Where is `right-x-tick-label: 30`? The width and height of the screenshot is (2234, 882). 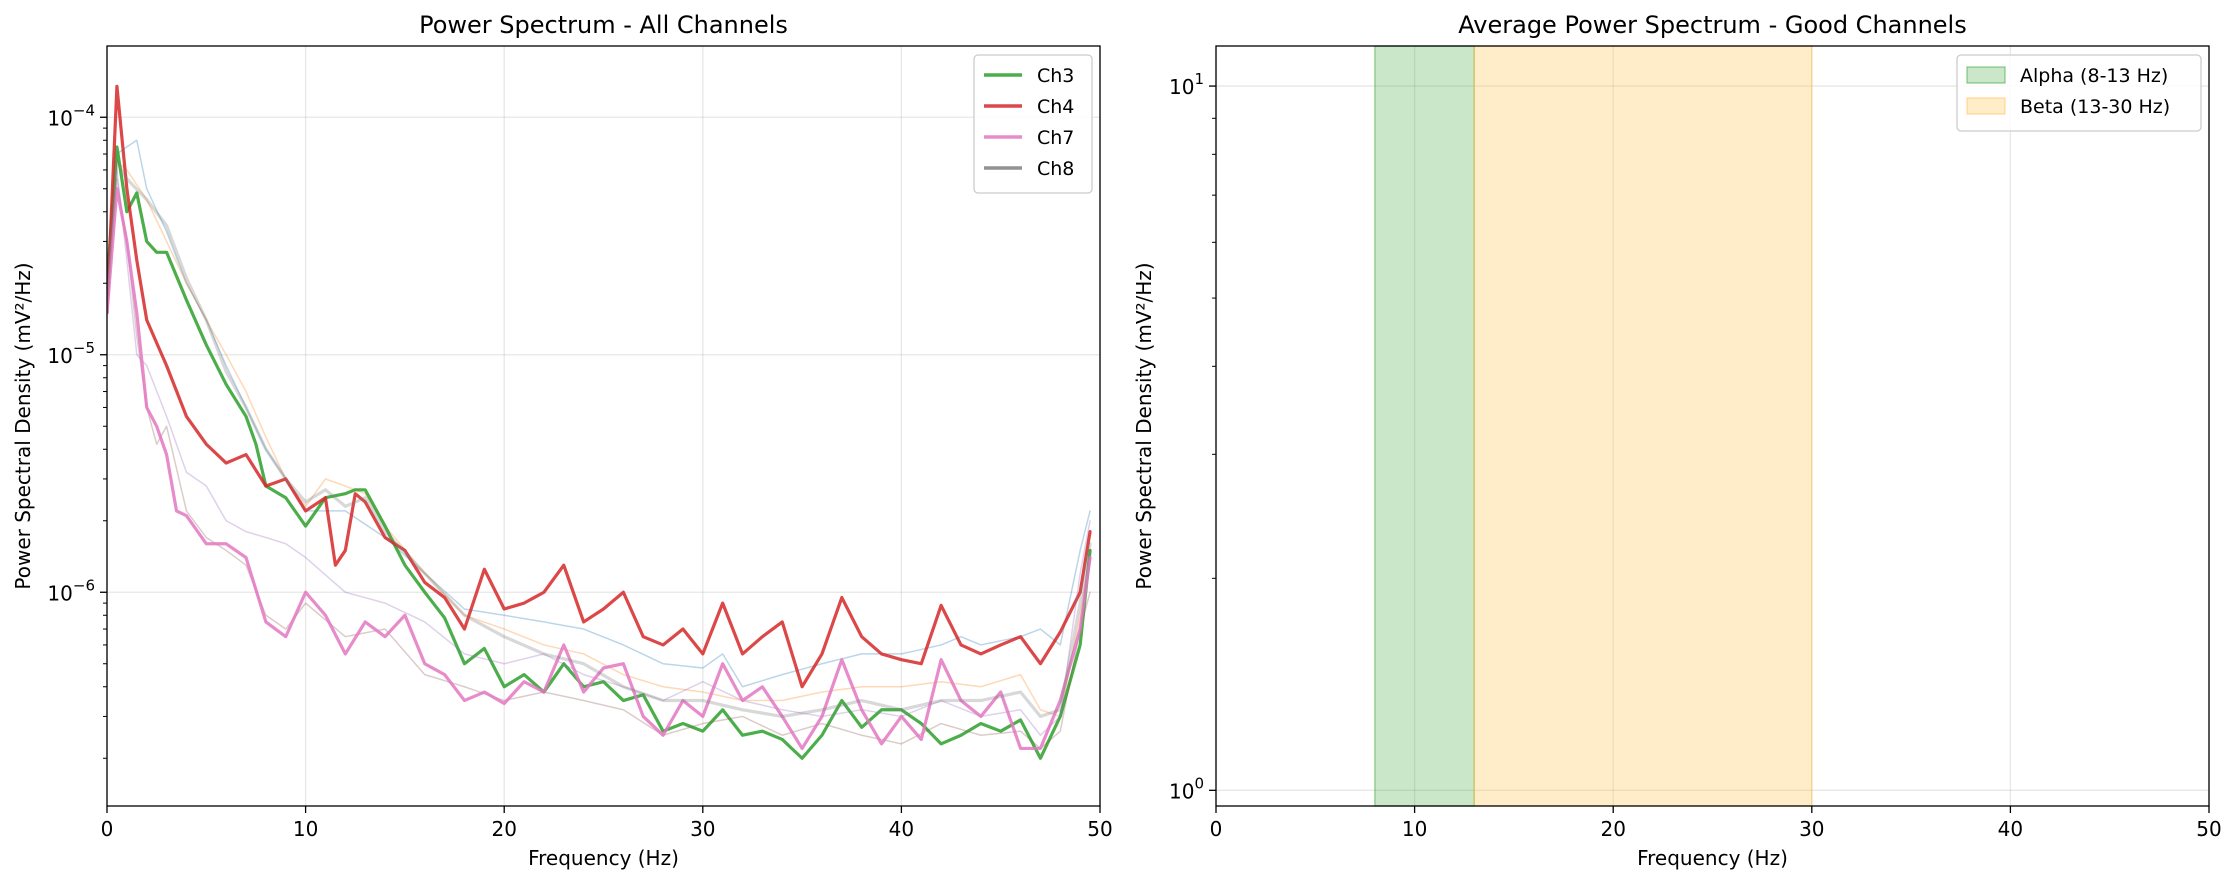 right-x-tick-label: 30 is located at coordinates (1811, 829).